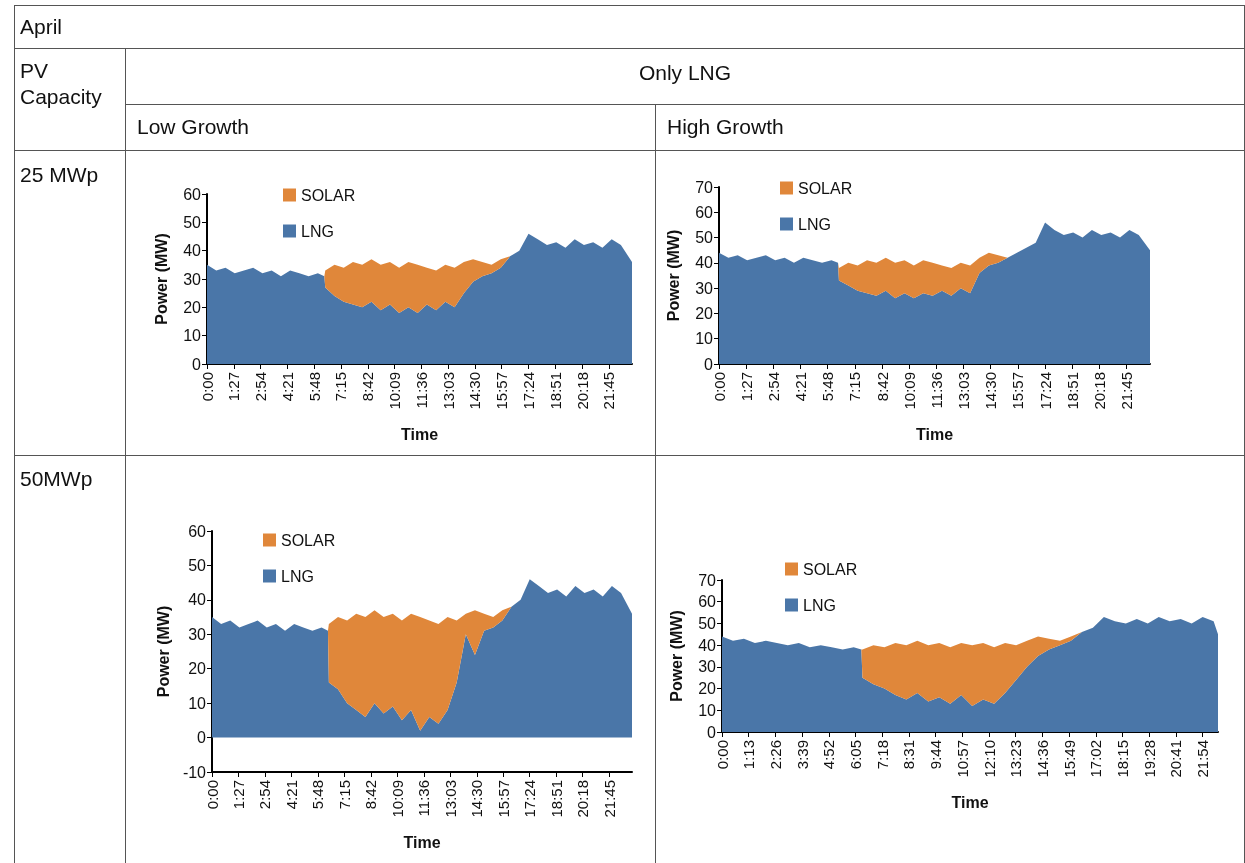  What do you see at coordinates (882, 755) in the screenshot?
I see `x-tick-label: 7:18` at bounding box center [882, 755].